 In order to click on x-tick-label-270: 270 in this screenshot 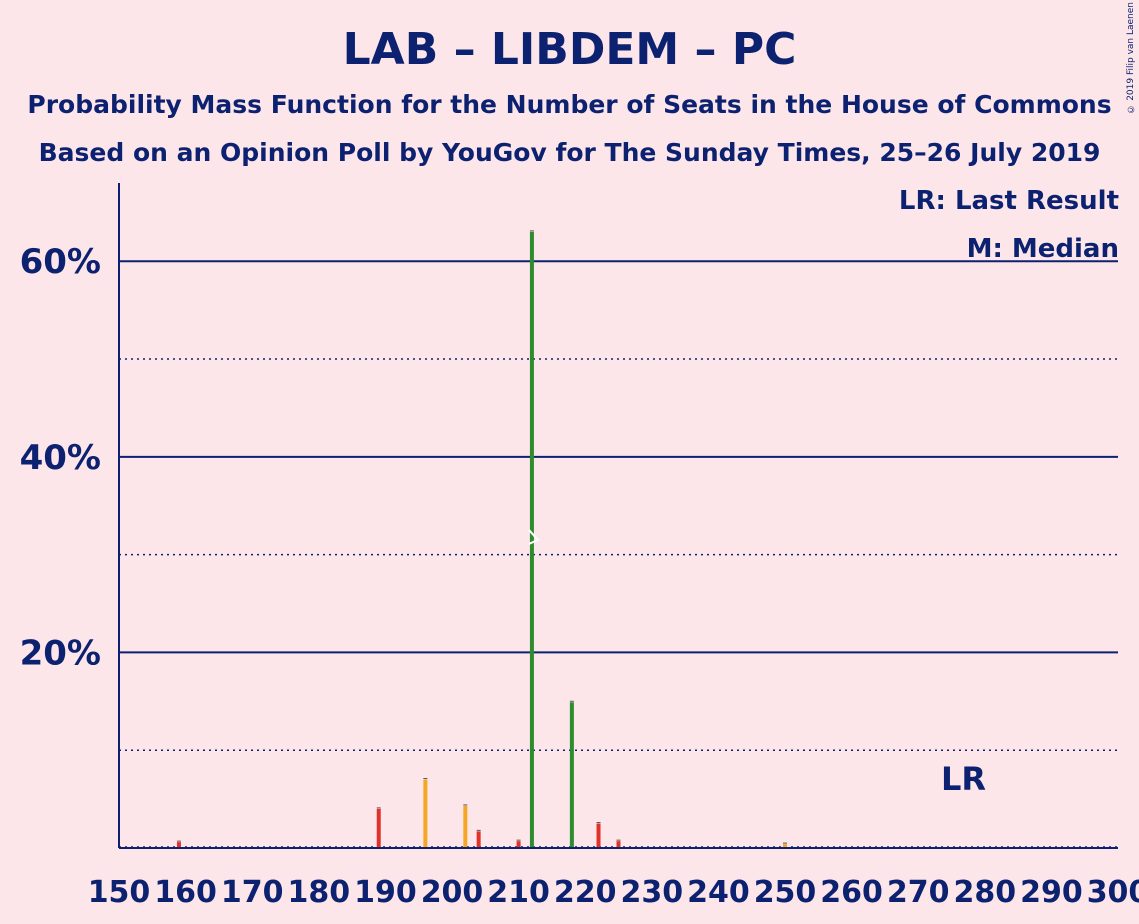, I will do `click(918, 892)`.